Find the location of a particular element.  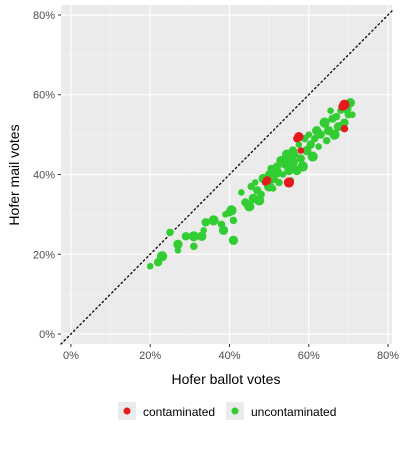

y-tick-label: 80% is located at coordinates (44, 16).